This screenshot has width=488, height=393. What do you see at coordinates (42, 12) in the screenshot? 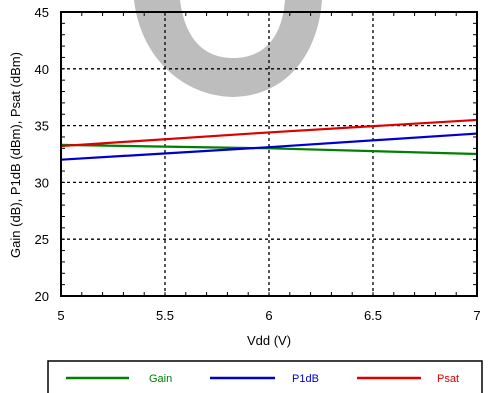
I see `y-tick-label: 45` at bounding box center [42, 12].